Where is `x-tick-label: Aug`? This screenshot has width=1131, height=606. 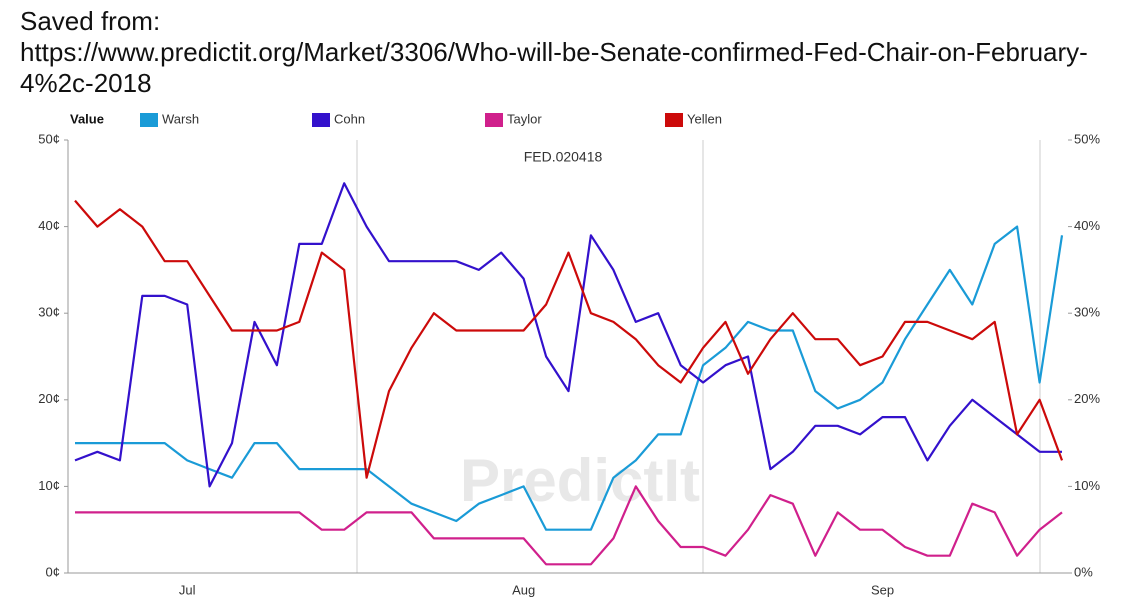
x-tick-label: Aug is located at coordinates (523, 589).